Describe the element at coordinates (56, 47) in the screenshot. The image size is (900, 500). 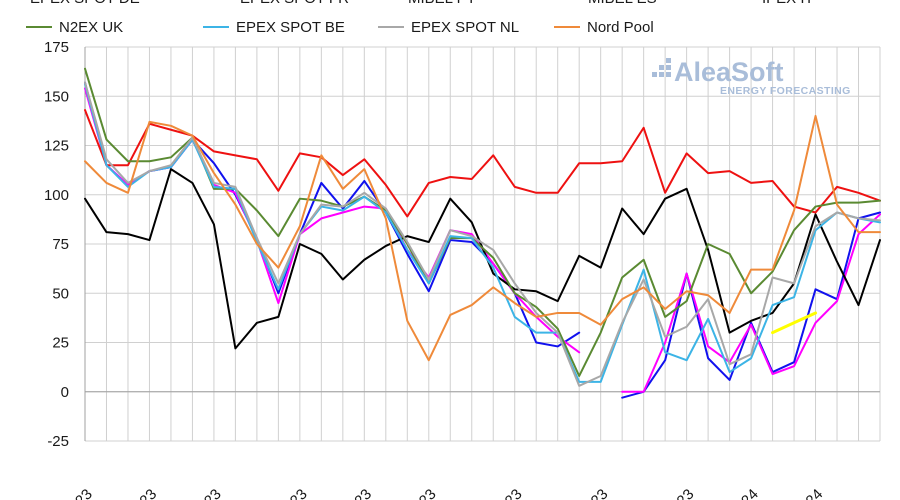
I see `y-tick-label: 175` at that location.